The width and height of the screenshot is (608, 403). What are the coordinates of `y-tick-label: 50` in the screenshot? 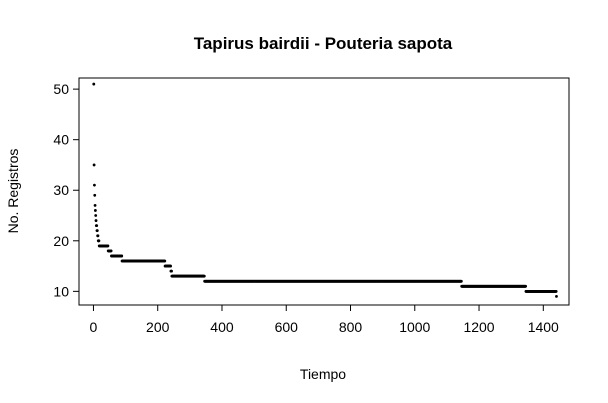 It's located at (61, 89).